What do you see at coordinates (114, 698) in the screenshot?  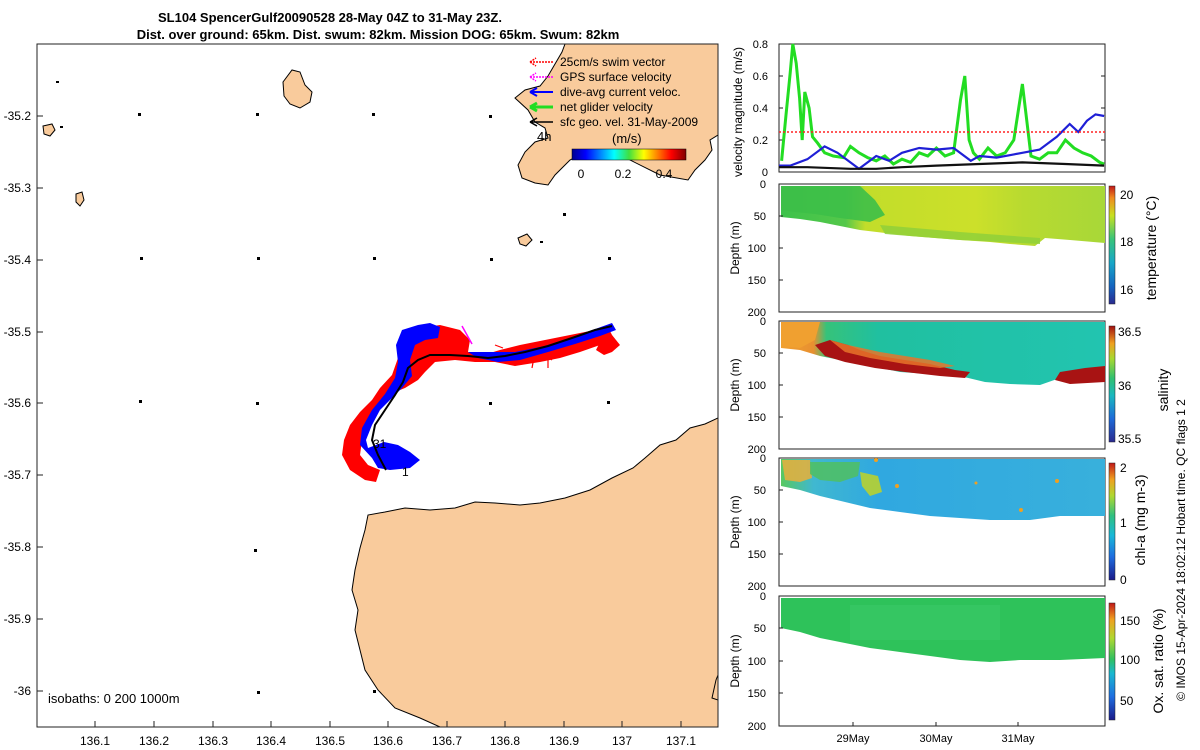 I see `isobaths-label: isobaths: 0 200 1000m` at bounding box center [114, 698].